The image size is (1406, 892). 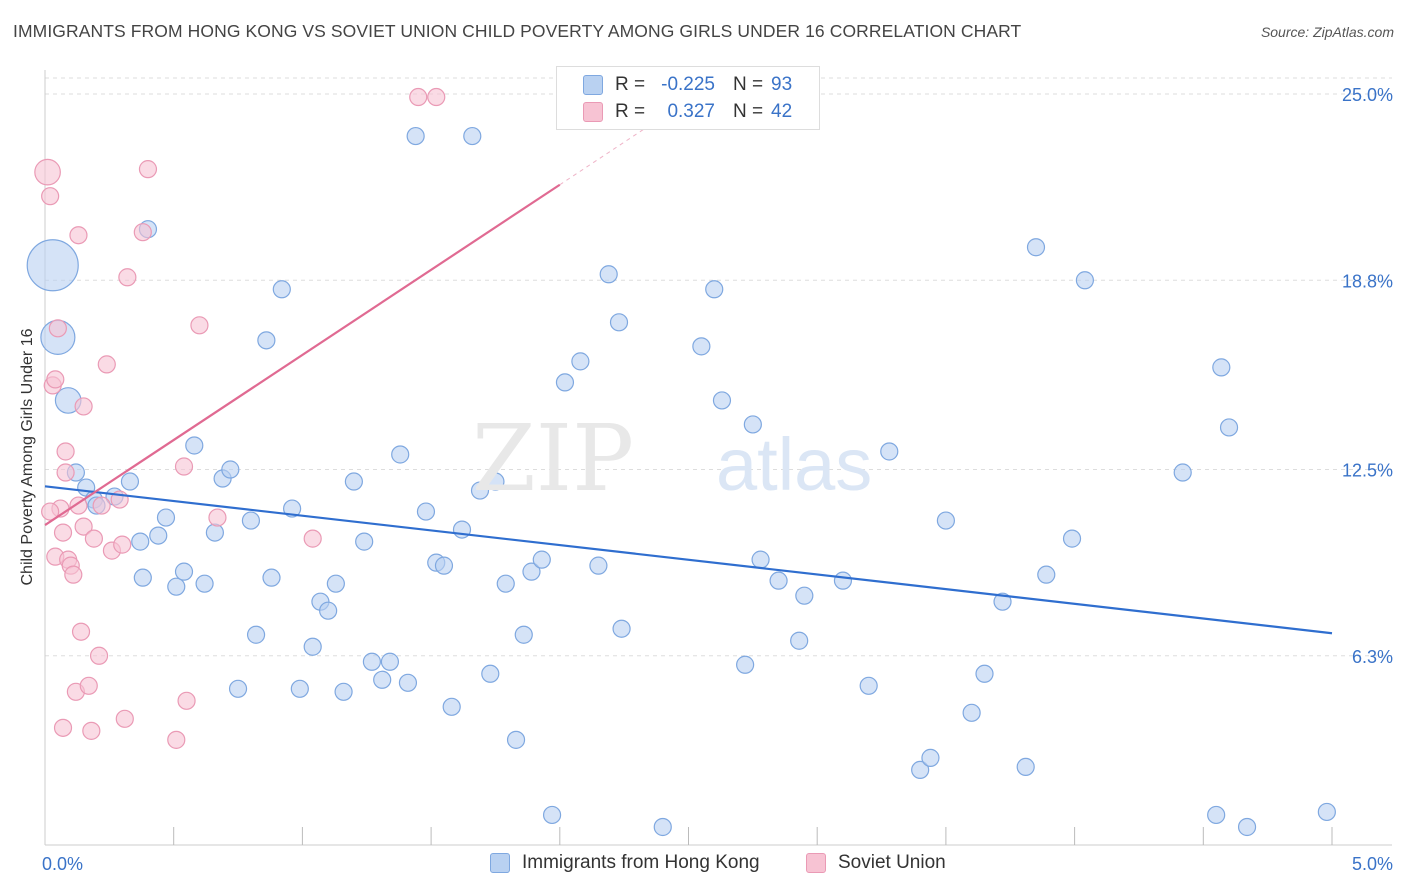 I want to click on legend-n-label: N =, so click(x=748, y=84).